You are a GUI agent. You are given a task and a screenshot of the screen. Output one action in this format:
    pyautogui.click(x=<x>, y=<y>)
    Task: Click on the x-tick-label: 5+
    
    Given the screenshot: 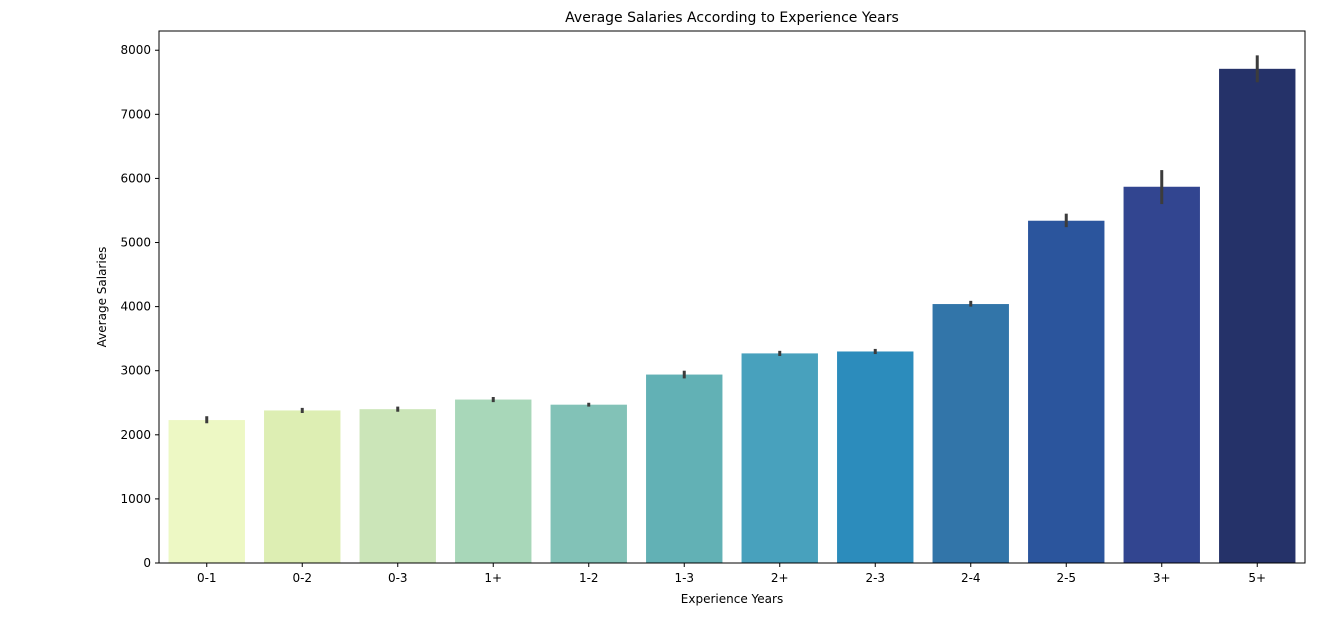 What is the action you would take?
    pyautogui.click(x=1257, y=578)
    